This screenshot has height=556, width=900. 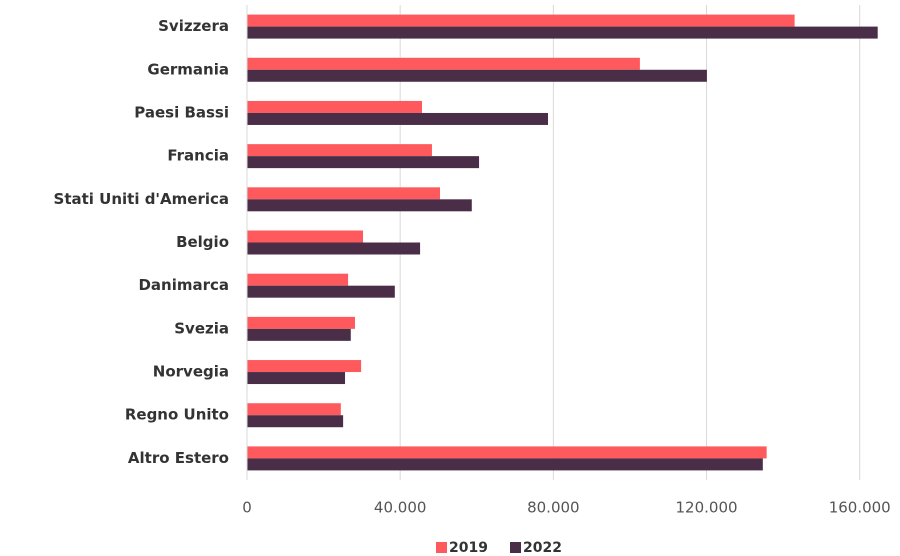 I want to click on x-tick-label: 0, so click(x=247, y=508).